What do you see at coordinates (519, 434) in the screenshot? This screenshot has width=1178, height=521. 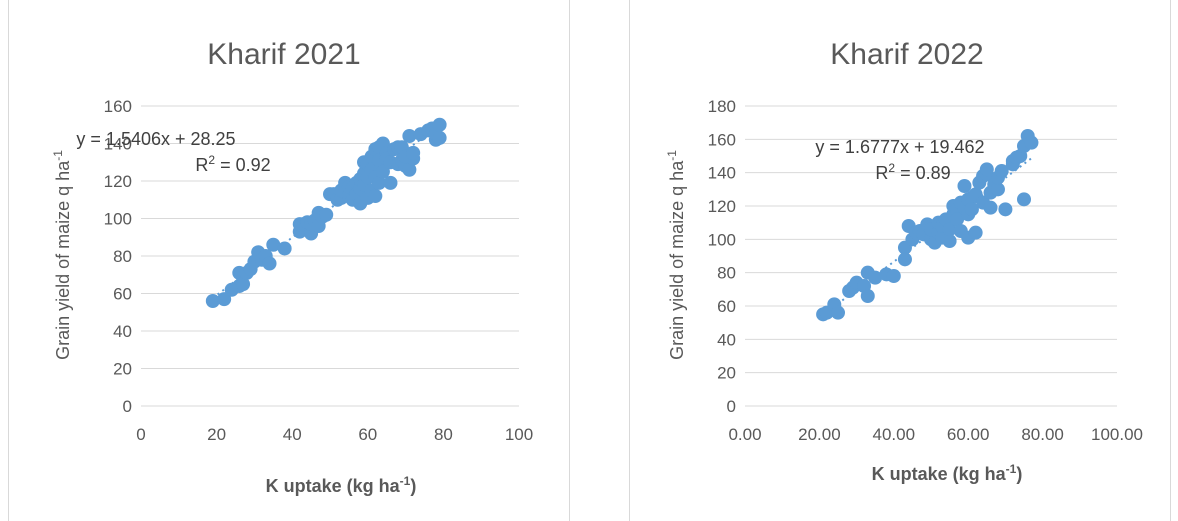 I see `x-tick-label: 100` at bounding box center [519, 434].